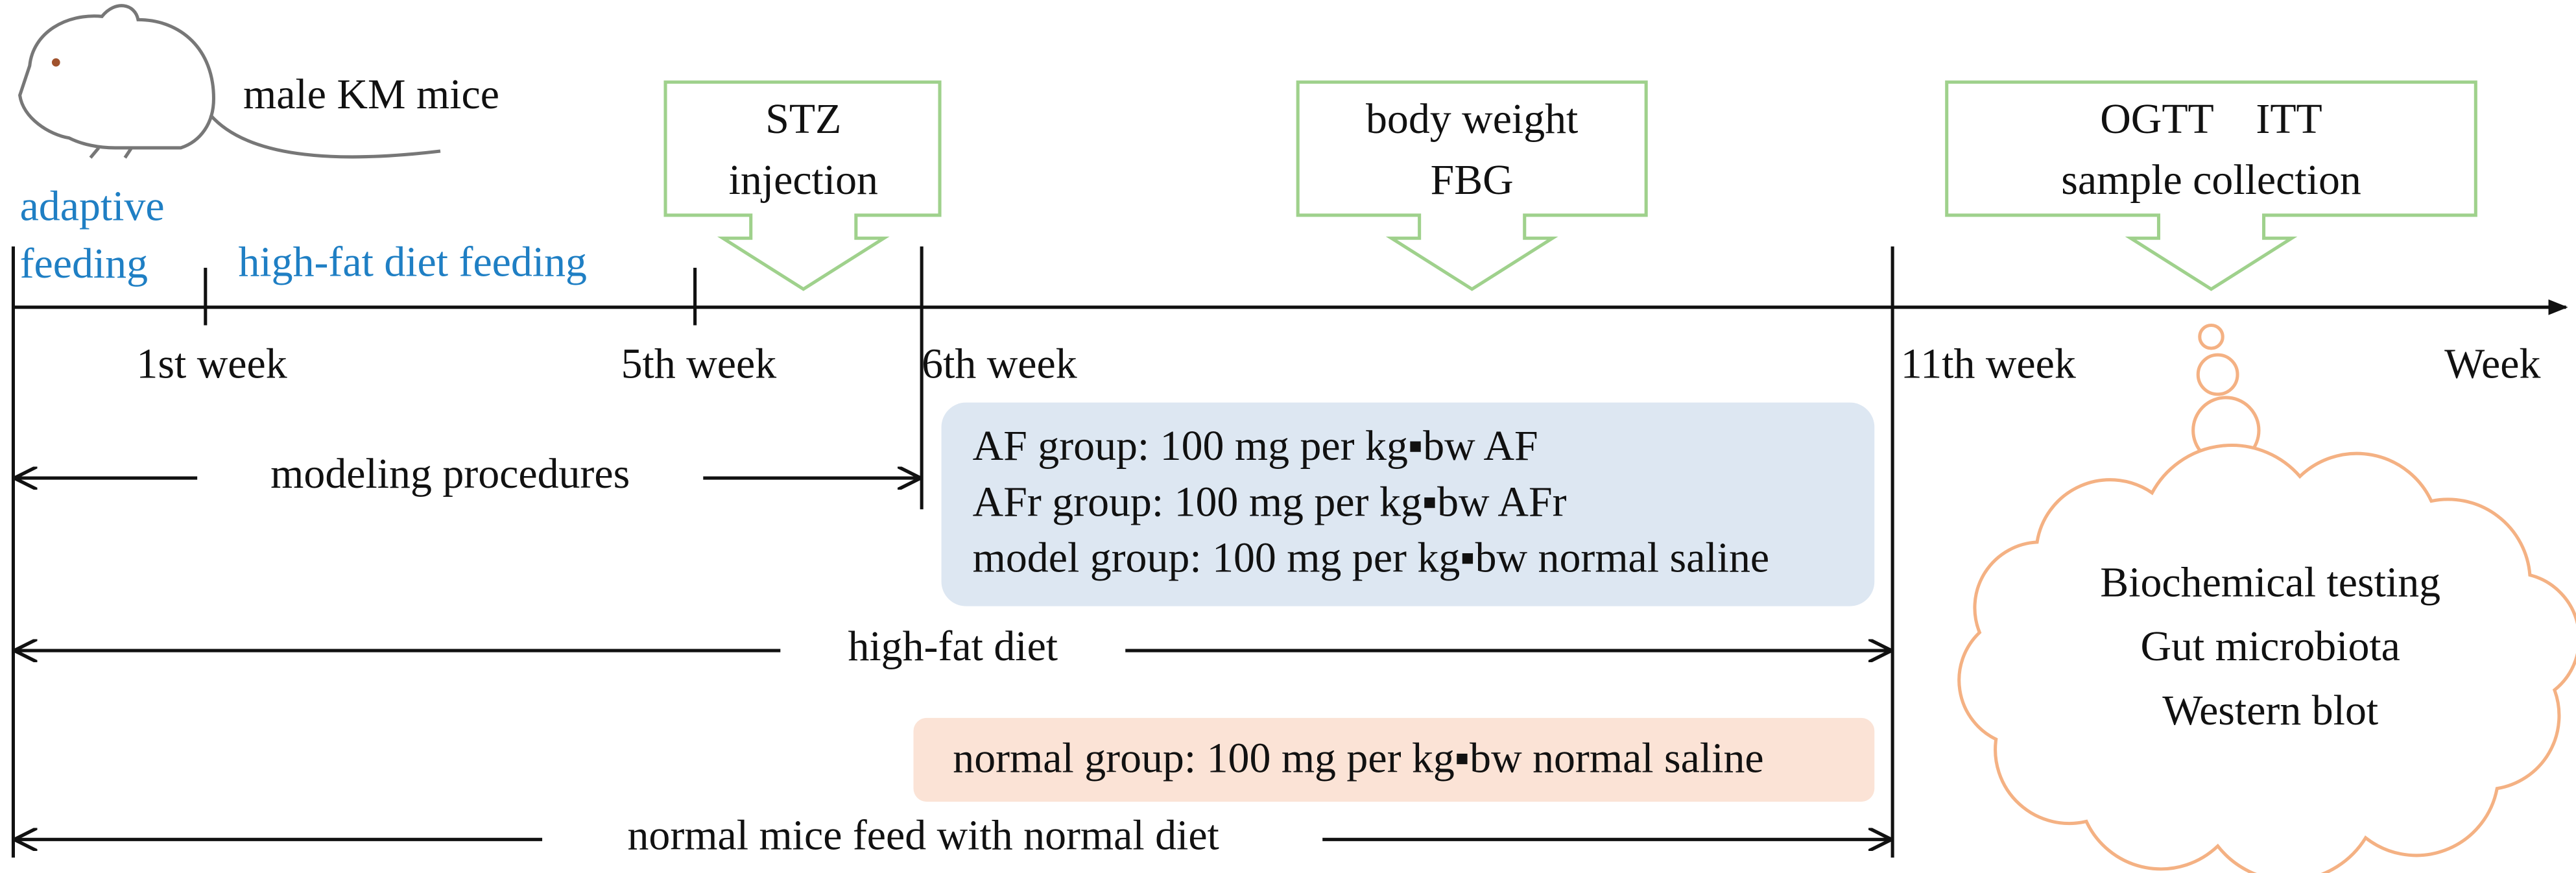 This screenshot has height=873, width=2576. What do you see at coordinates (953, 646) in the screenshot?
I see `span-label: high-fat diet` at bounding box center [953, 646].